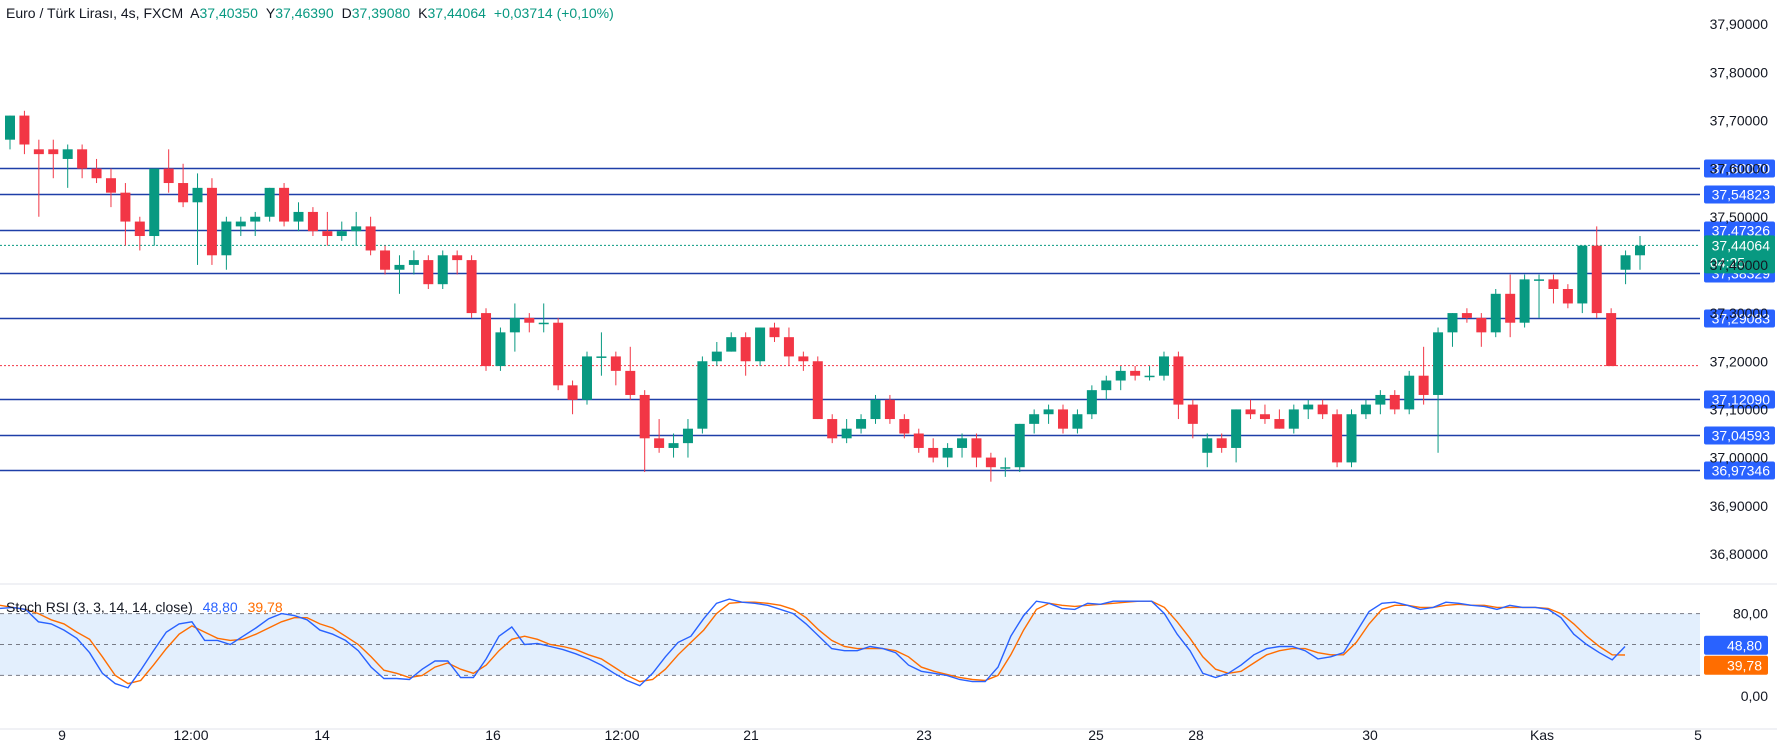 The height and width of the screenshot is (755, 1777). I want to click on time-tick-label: 16, so click(493, 735).